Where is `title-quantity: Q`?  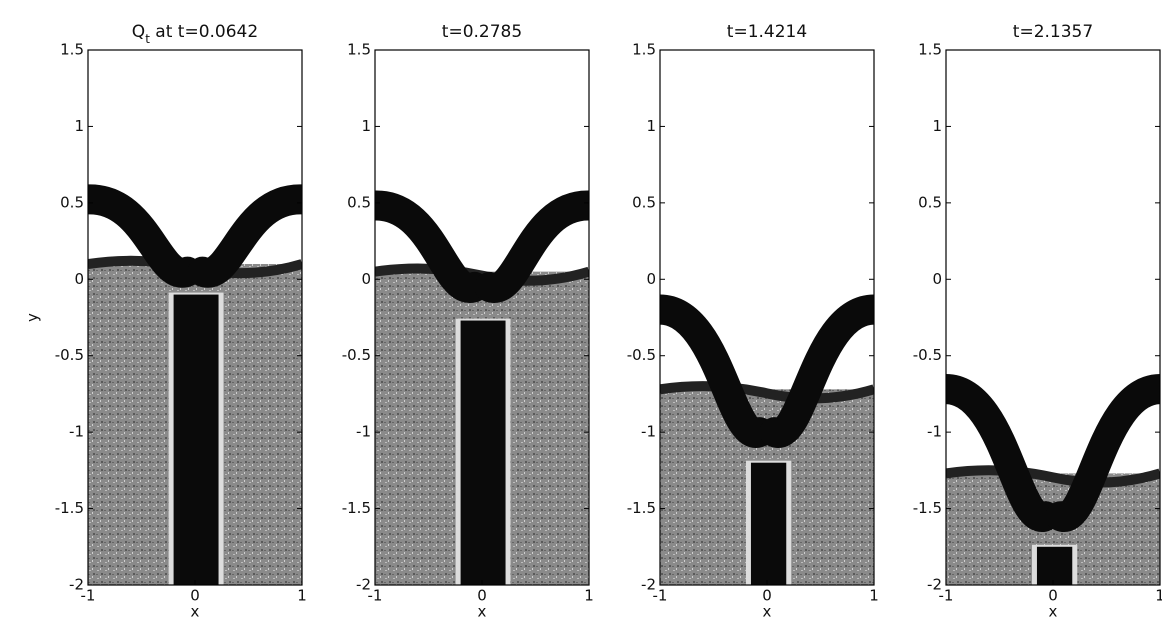 title-quantity: Q is located at coordinates (138, 32).